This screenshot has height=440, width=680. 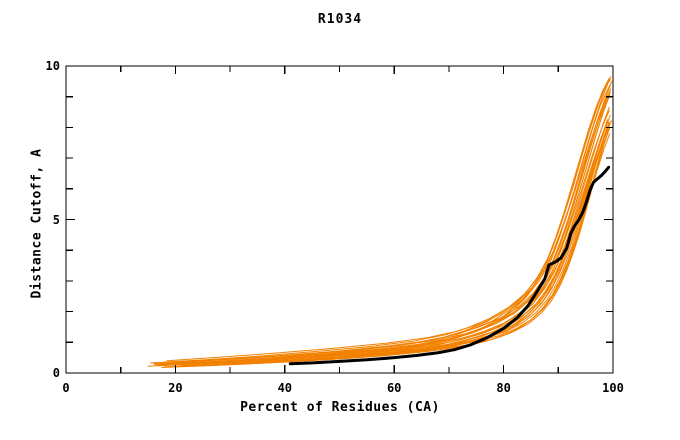 I want to click on x-tick-label: 80, so click(x=503, y=388).